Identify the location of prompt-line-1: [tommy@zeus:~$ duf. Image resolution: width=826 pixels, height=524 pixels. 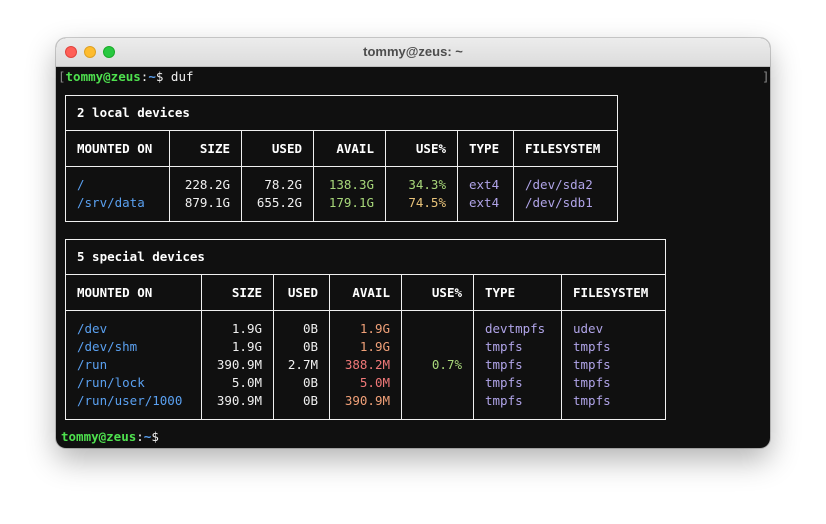
(126, 77).